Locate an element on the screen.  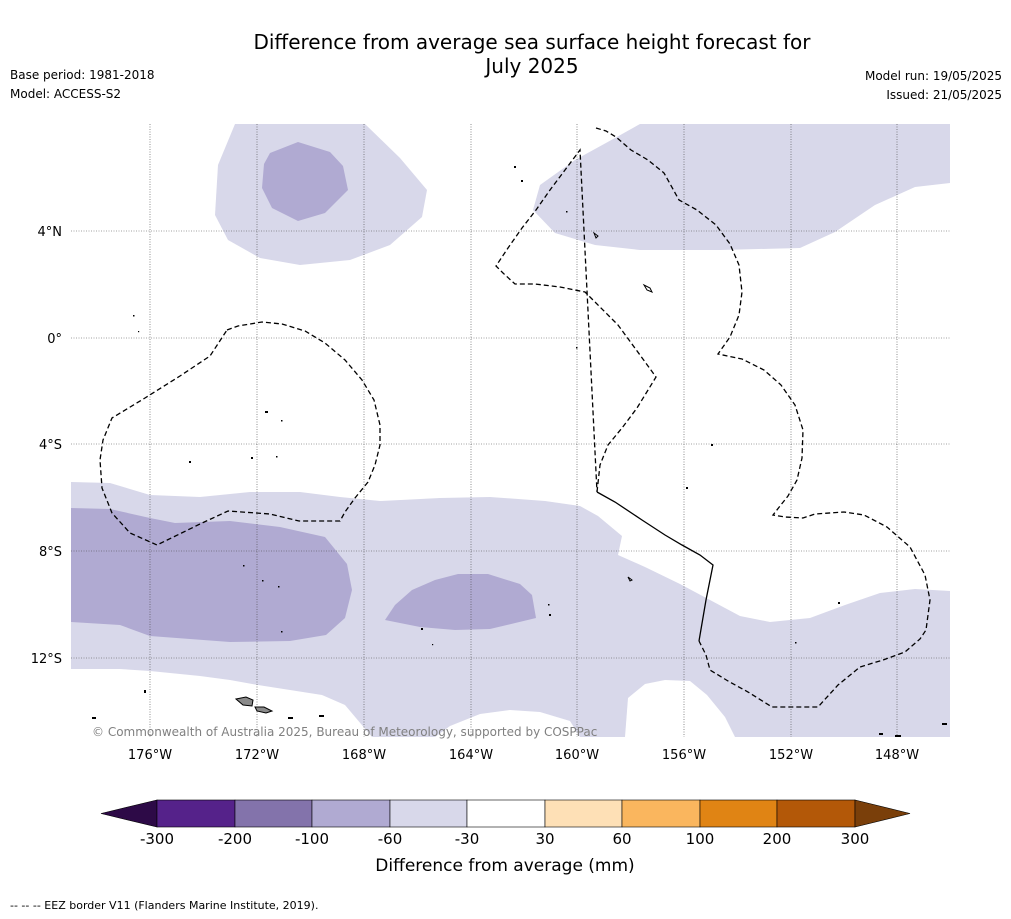
colorbar-tick-label: 200 is located at coordinates (777, 839).